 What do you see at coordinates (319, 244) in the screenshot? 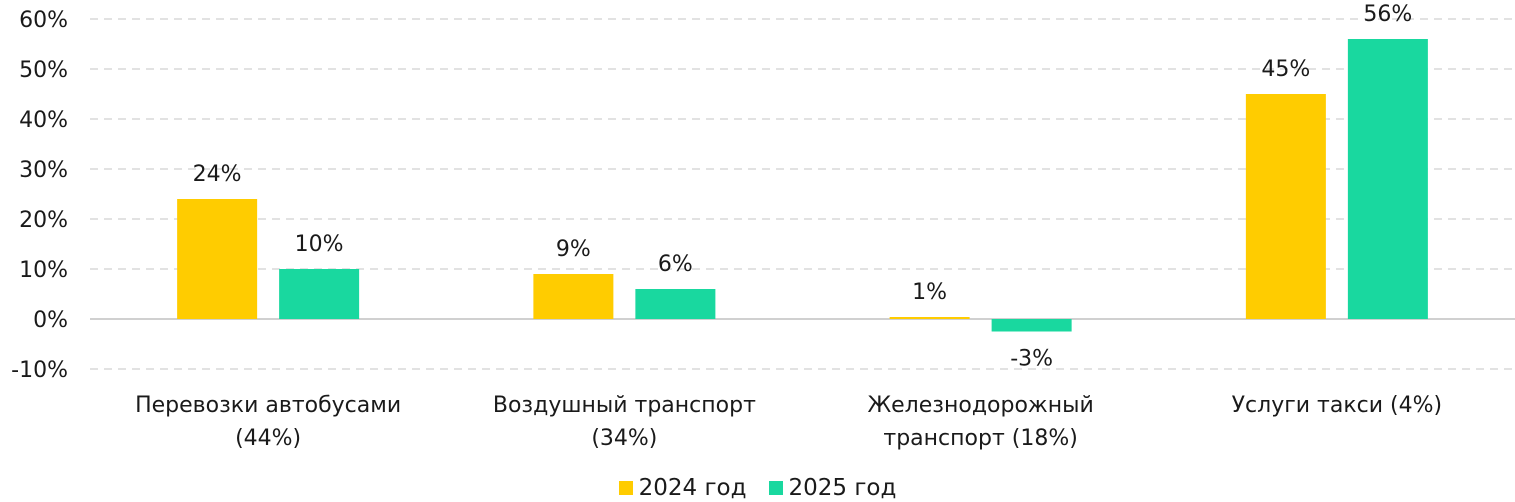
I see `value-label: 10%` at bounding box center [319, 244].